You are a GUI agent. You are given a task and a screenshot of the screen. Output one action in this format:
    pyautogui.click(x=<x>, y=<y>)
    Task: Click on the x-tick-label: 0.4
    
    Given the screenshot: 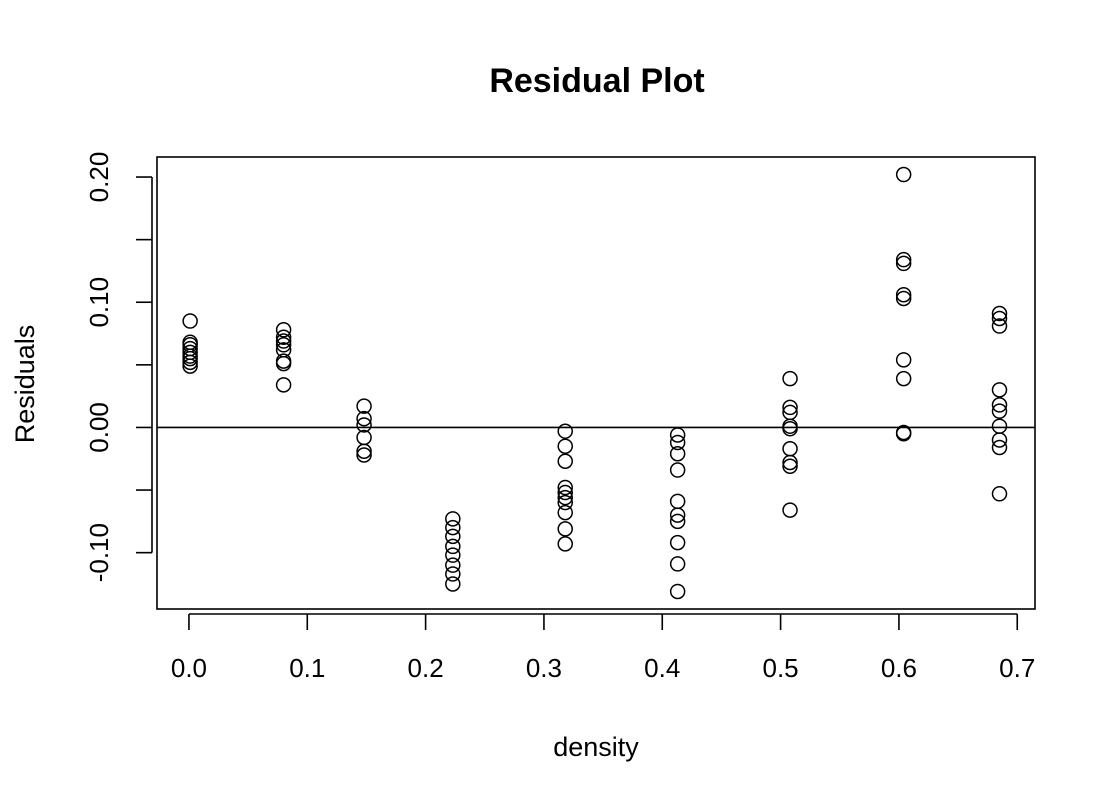 What is the action you would take?
    pyautogui.click(x=662, y=668)
    